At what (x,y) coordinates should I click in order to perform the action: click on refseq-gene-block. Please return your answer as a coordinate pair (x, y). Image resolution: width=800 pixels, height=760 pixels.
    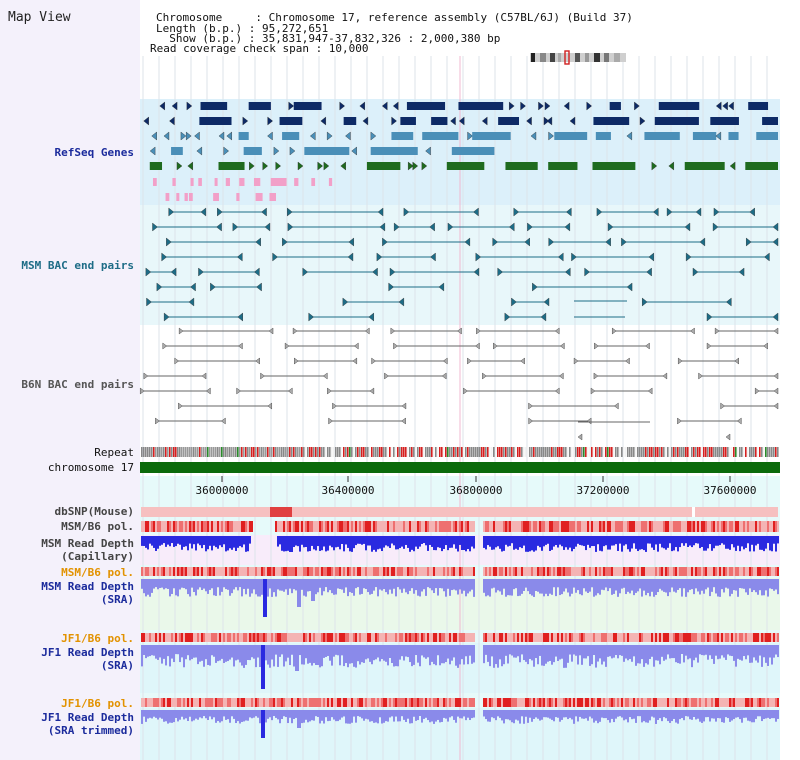
    Looking at the image, I should click on (242, 182).